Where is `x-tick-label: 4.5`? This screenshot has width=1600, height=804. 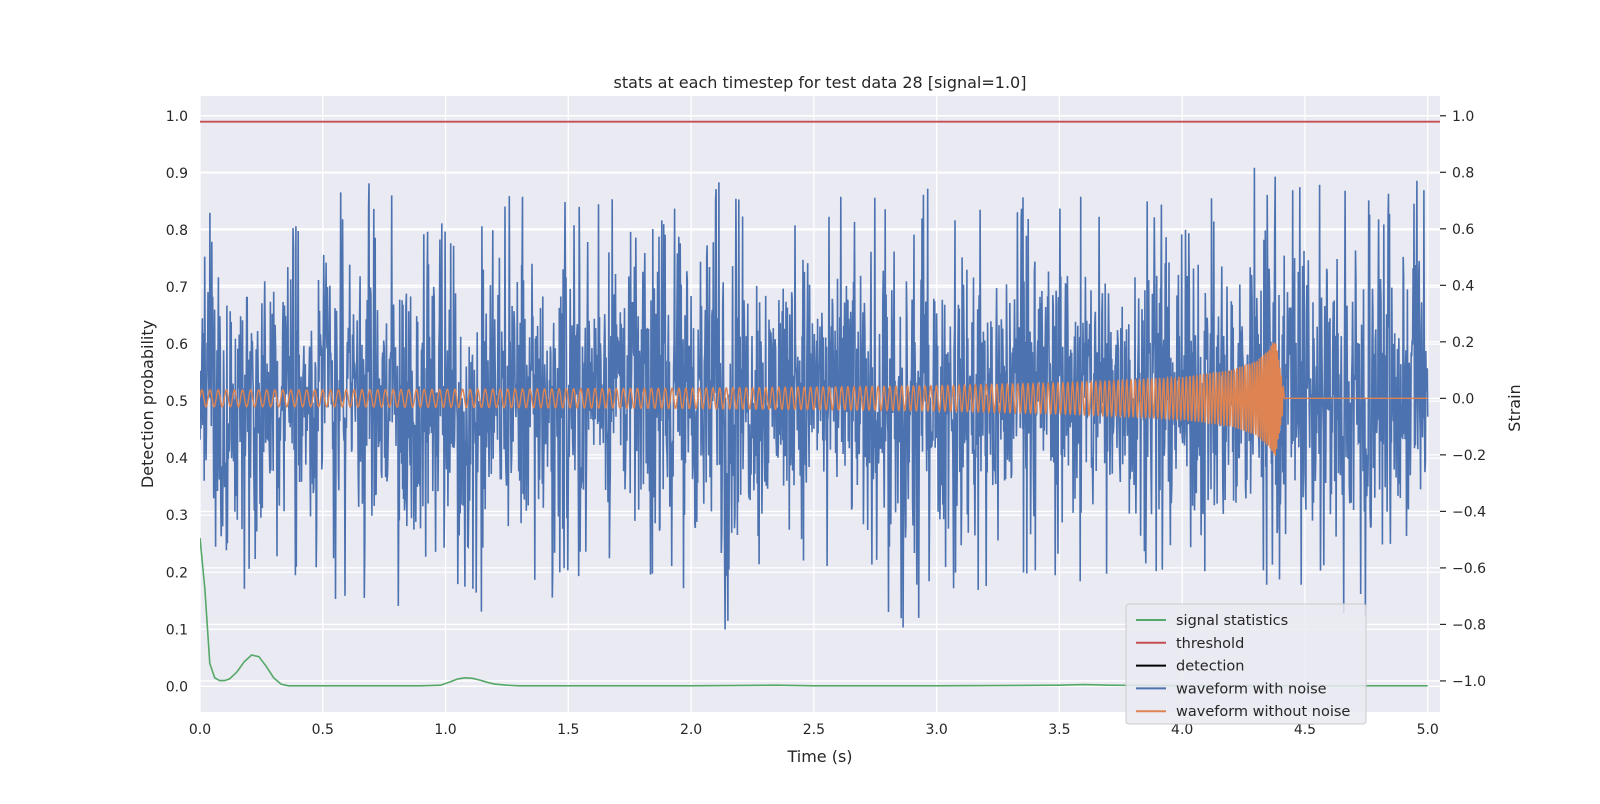
x-tick-label: 4.5 is located at coordinates (1305, 730).